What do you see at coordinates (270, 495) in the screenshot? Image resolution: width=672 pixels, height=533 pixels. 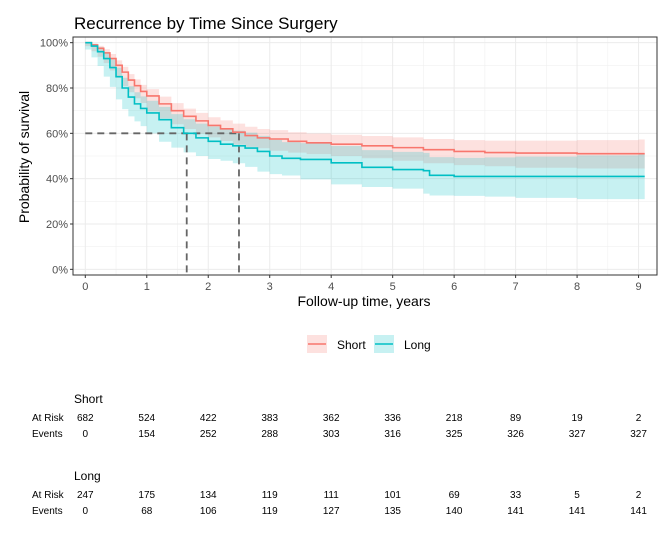 I see `risk-table-at-risk-cell: 119` at bounding box center [270, 495].